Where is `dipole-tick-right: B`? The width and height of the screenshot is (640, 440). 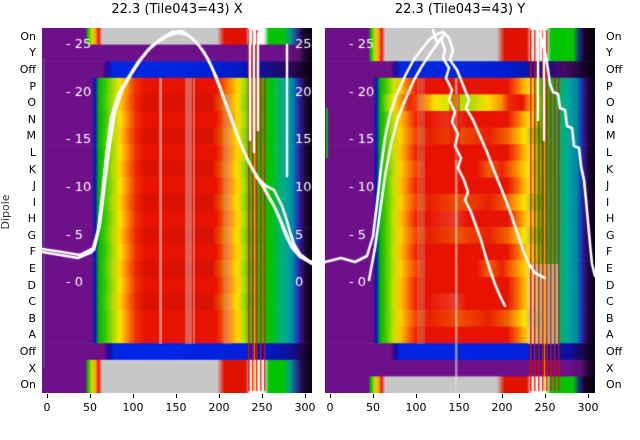 dipole-tick-right: B is located at coordinates (610, 318).